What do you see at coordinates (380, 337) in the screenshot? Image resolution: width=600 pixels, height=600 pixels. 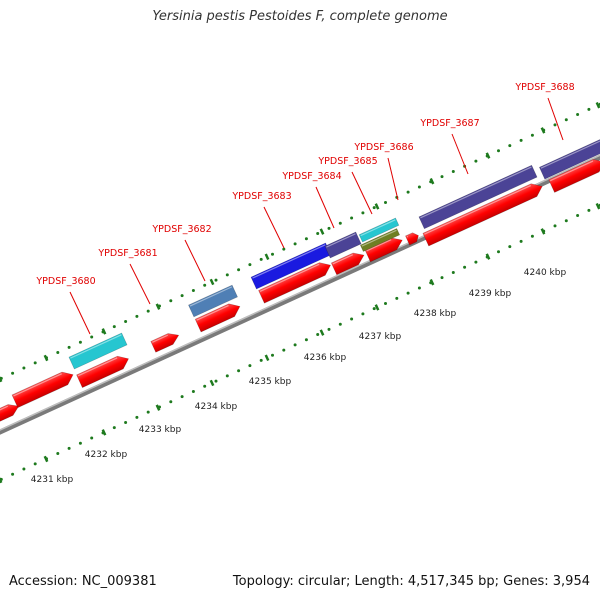 I see `scale-label-4237: 4237 kbp` at bounding box center [380, 337].